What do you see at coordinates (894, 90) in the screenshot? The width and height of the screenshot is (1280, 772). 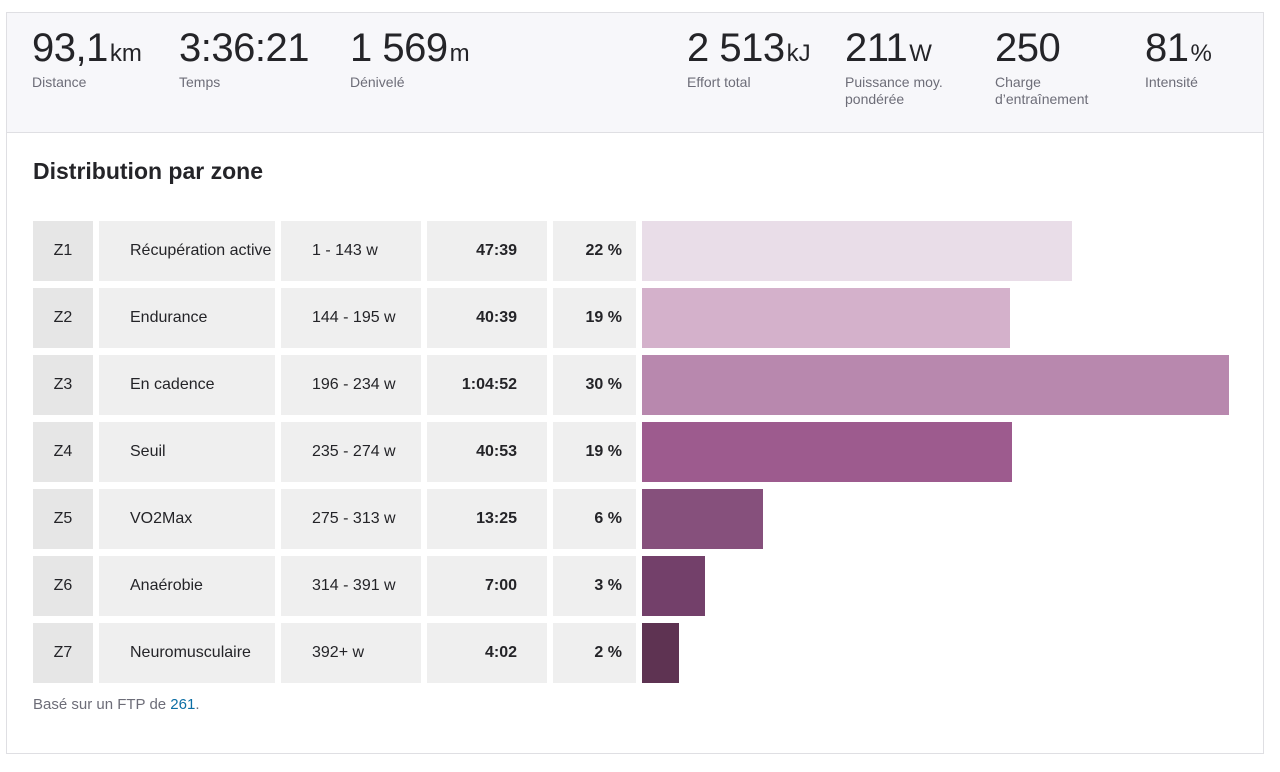 I see `stat-label: Puissance moy. pondérée` at bounding box center [894, 90].